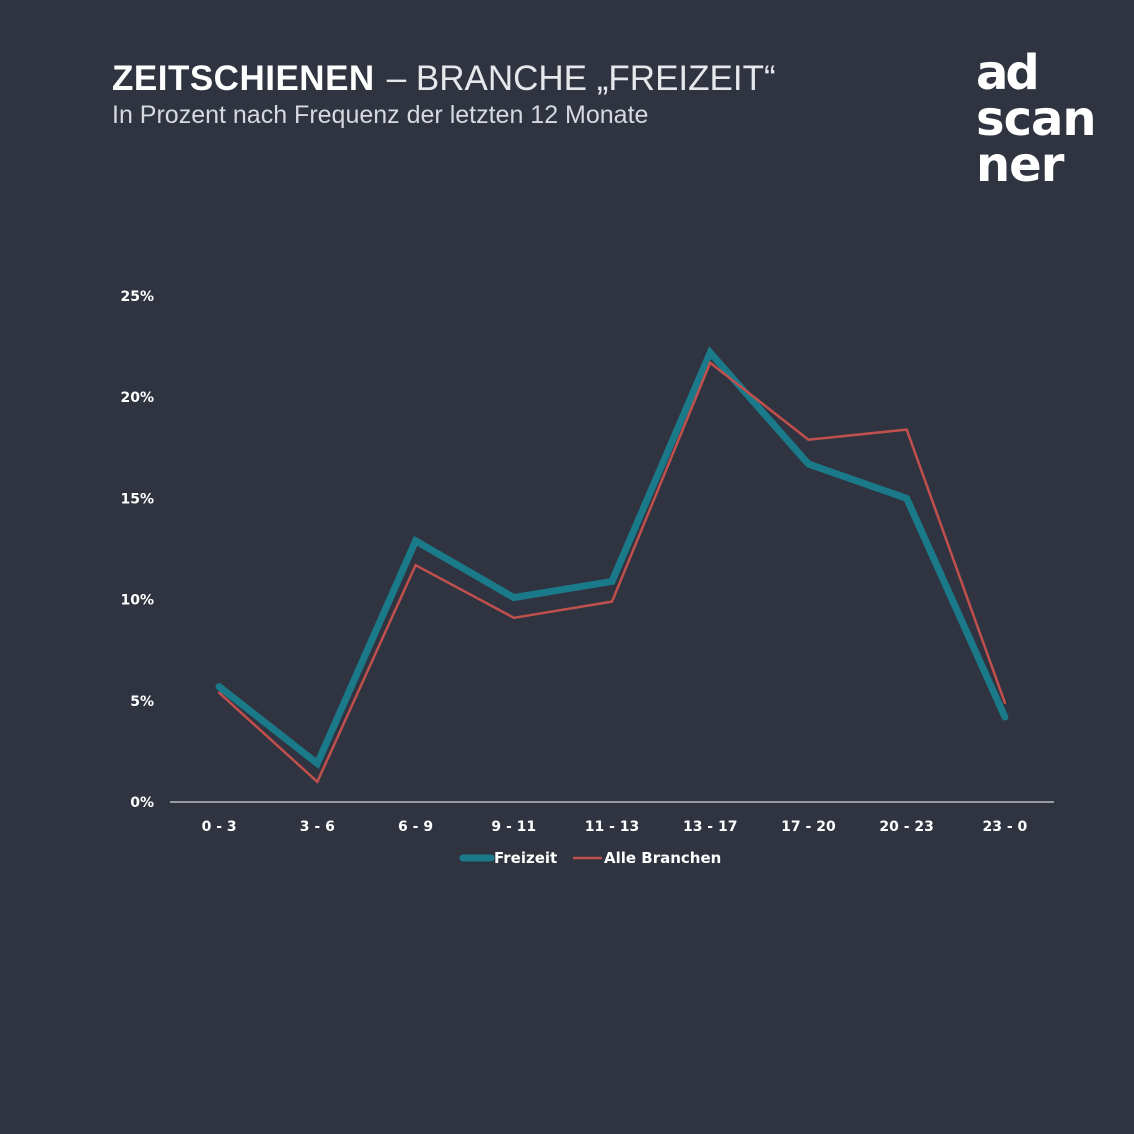  I want to click on x-tick-label: 9 - 11, so click(513, 827).